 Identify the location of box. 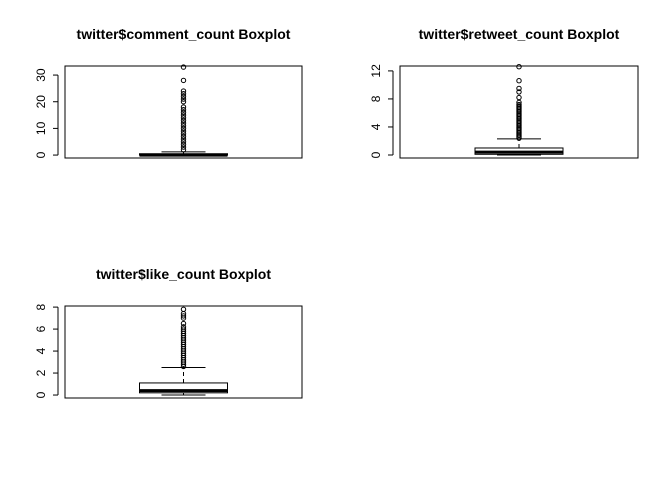
(183, 388).